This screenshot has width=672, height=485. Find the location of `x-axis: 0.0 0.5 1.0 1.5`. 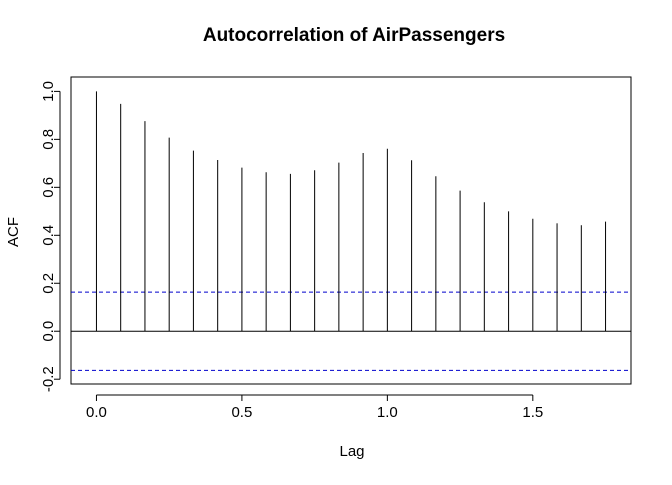

x-axis: 0.0 0.5 1.0 1.5 is located at coordinates (314, 407).